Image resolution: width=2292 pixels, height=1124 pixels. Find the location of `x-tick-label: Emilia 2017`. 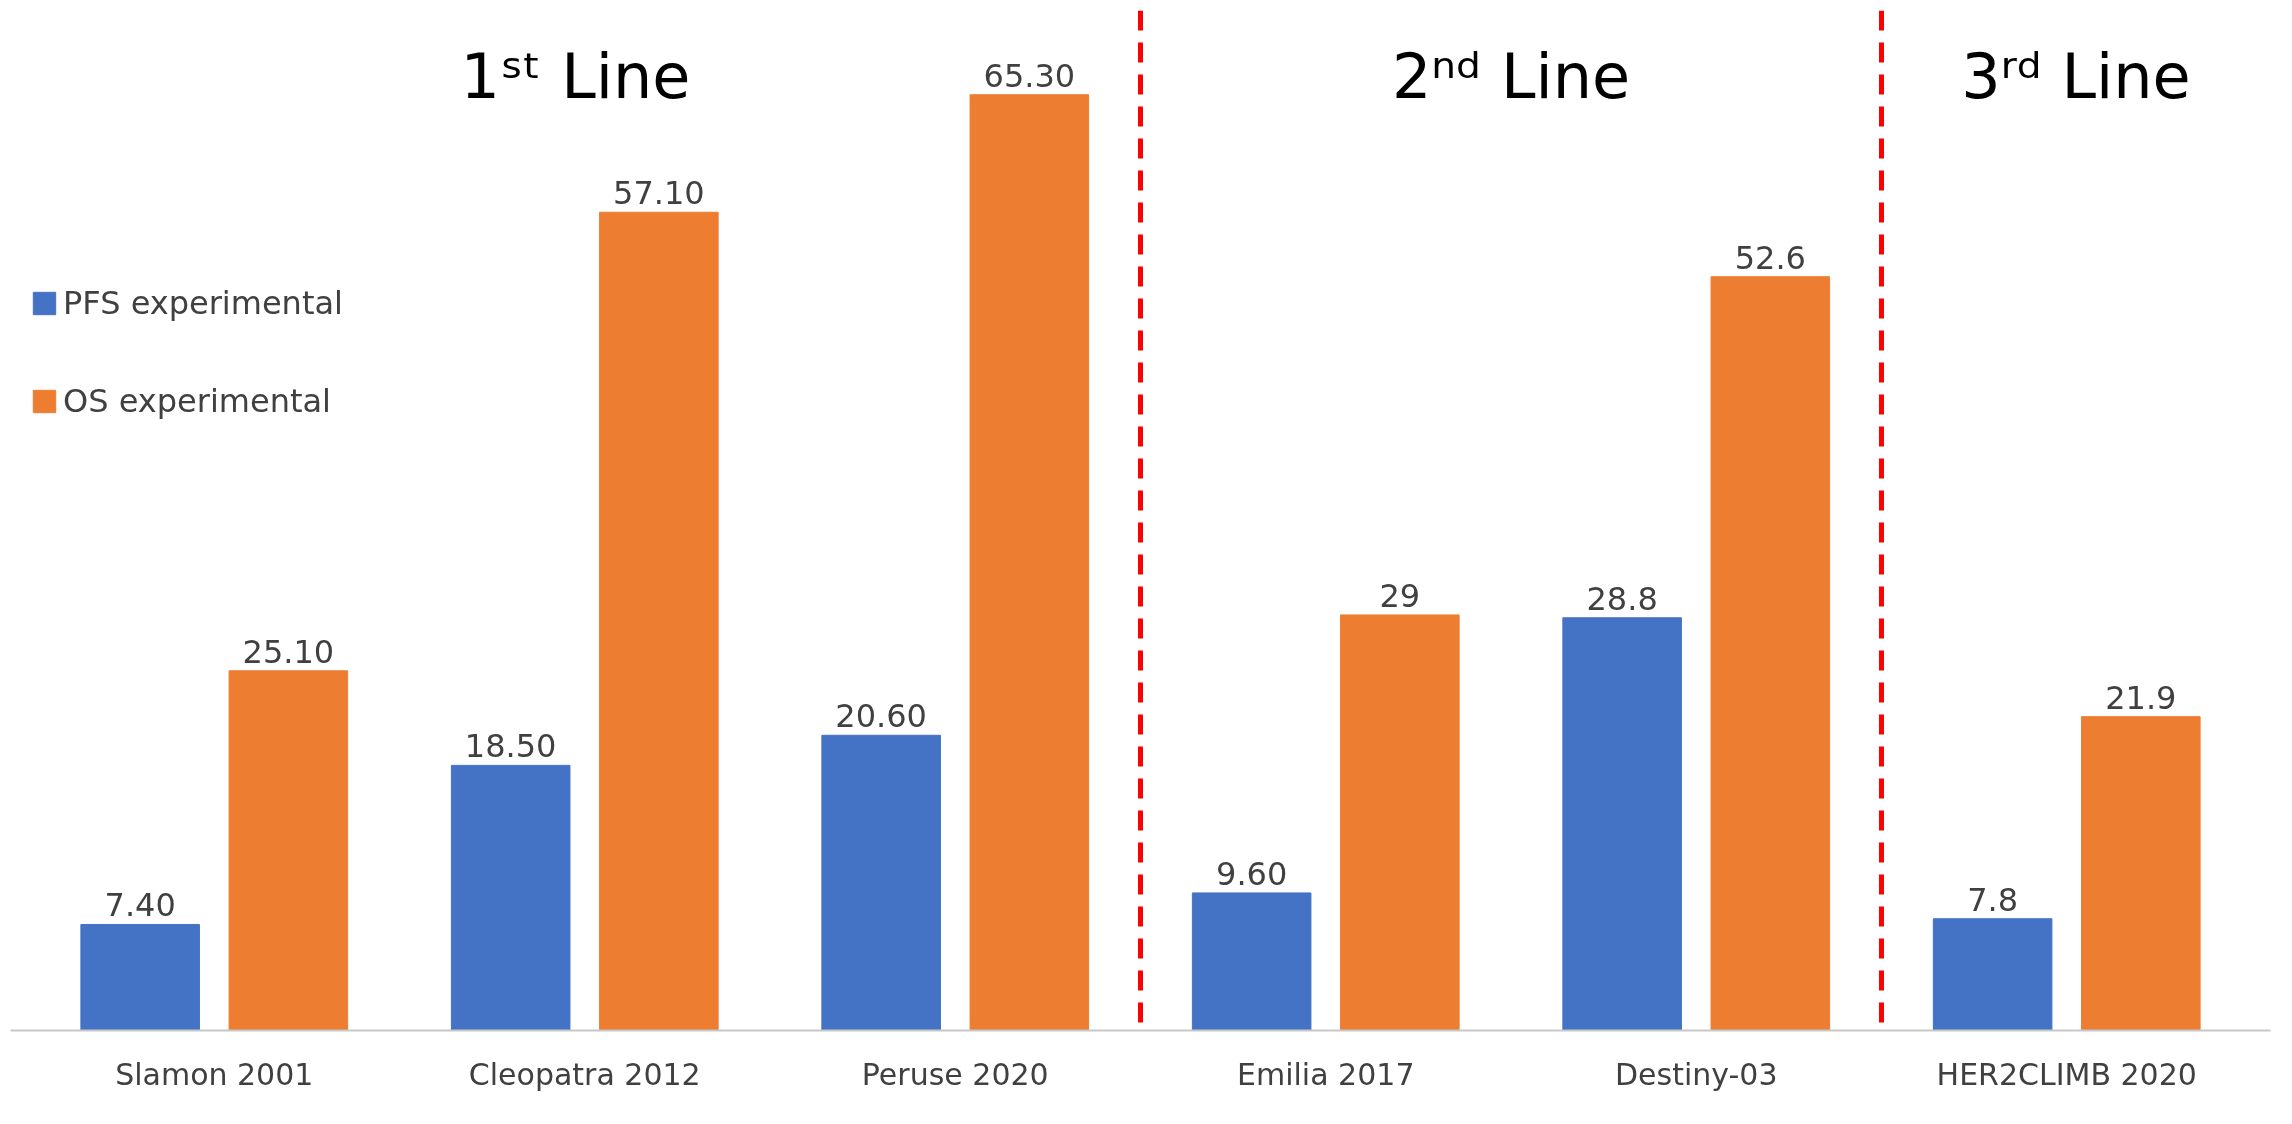

x-tick-label: Emilia 2017 is located at coordinates (1326, 1074).